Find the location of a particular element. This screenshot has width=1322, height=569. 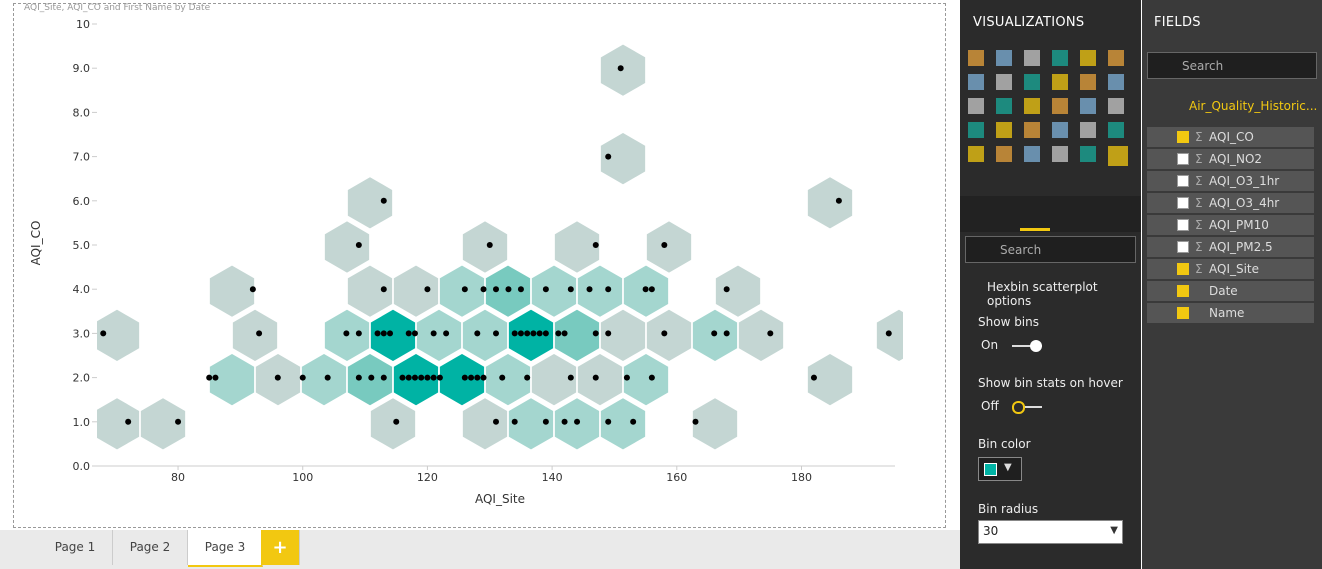

option-label: Show bin stats on hover is located at coordinates (1050, 383).